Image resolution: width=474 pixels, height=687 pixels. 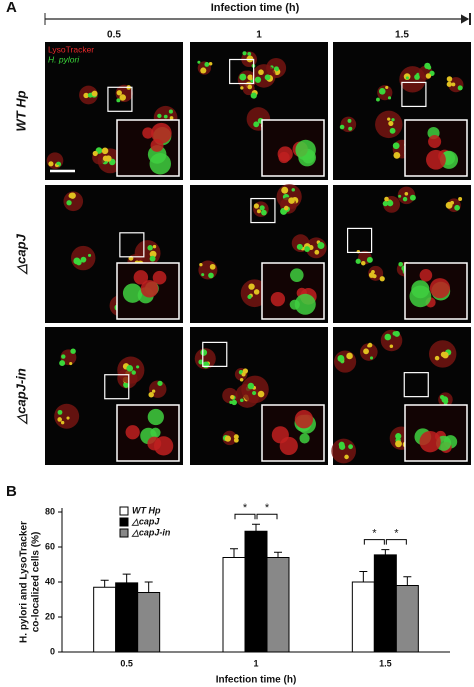 I want to click on panel-label: B, so click(x=11, y=491).